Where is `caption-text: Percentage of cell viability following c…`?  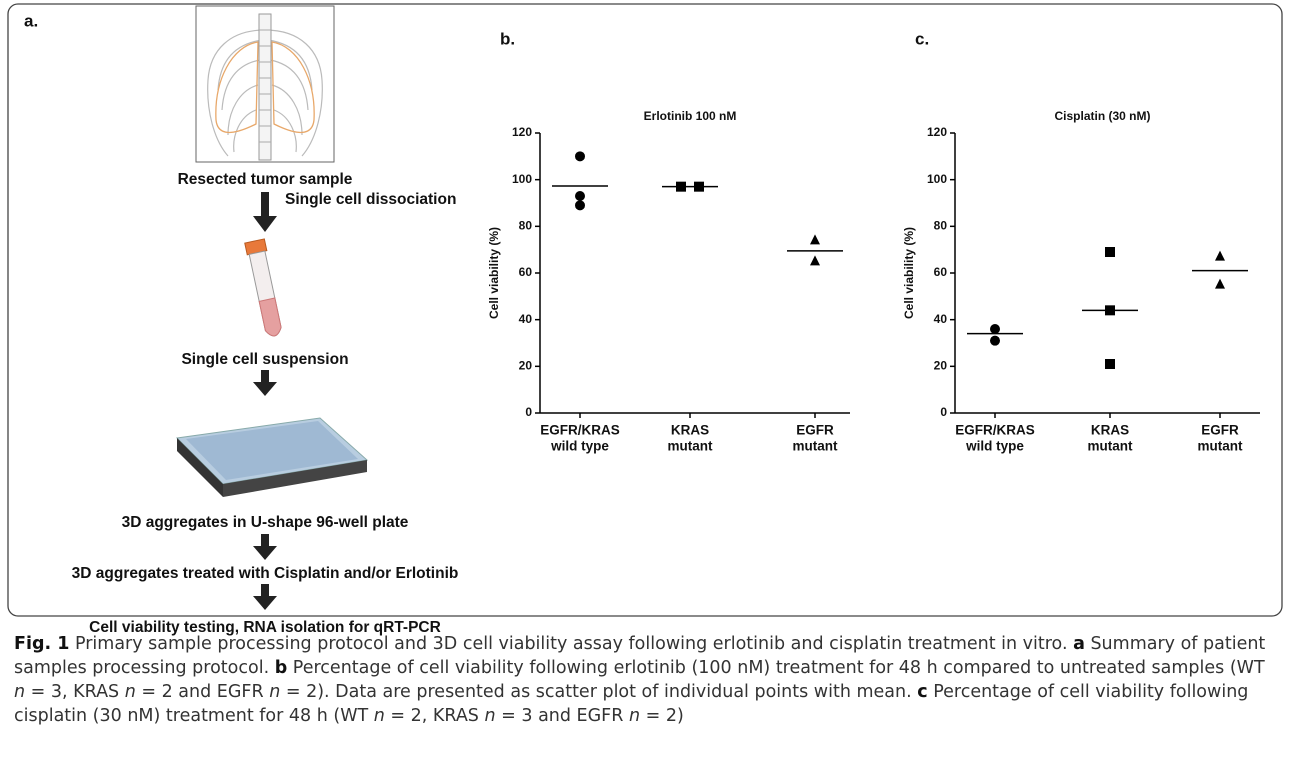
caption-text: Percentage of cell viability following c… is located at coordinates (631, 704).